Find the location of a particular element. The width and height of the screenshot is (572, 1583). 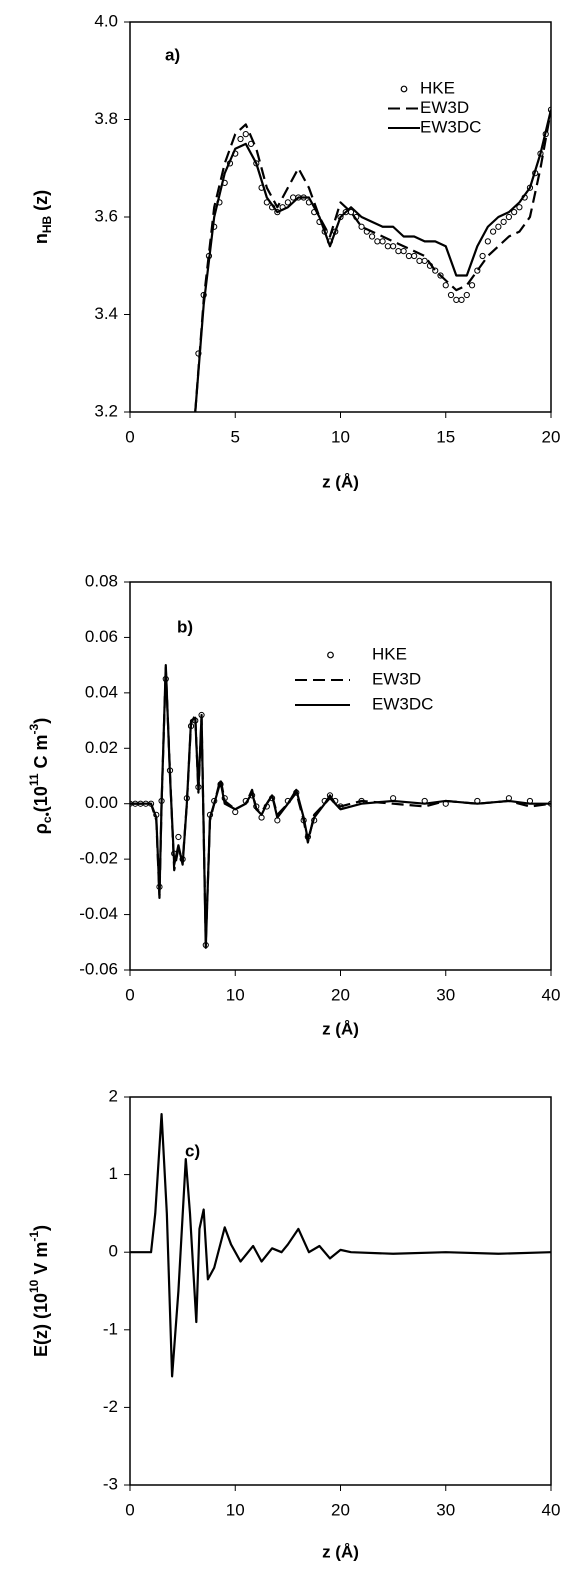

y-tick-label: 0.08 is located at coordinates (101, 580).